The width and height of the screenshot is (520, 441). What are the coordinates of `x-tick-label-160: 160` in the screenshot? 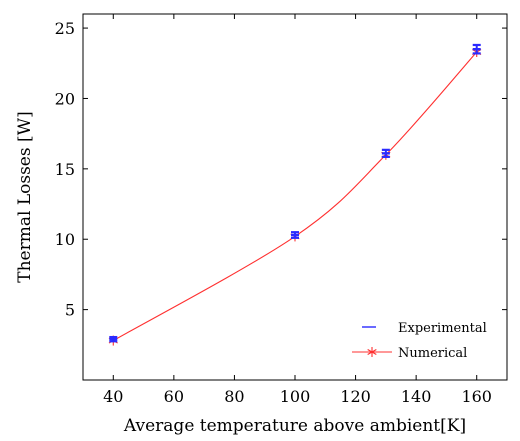 It's located at (476, 396).